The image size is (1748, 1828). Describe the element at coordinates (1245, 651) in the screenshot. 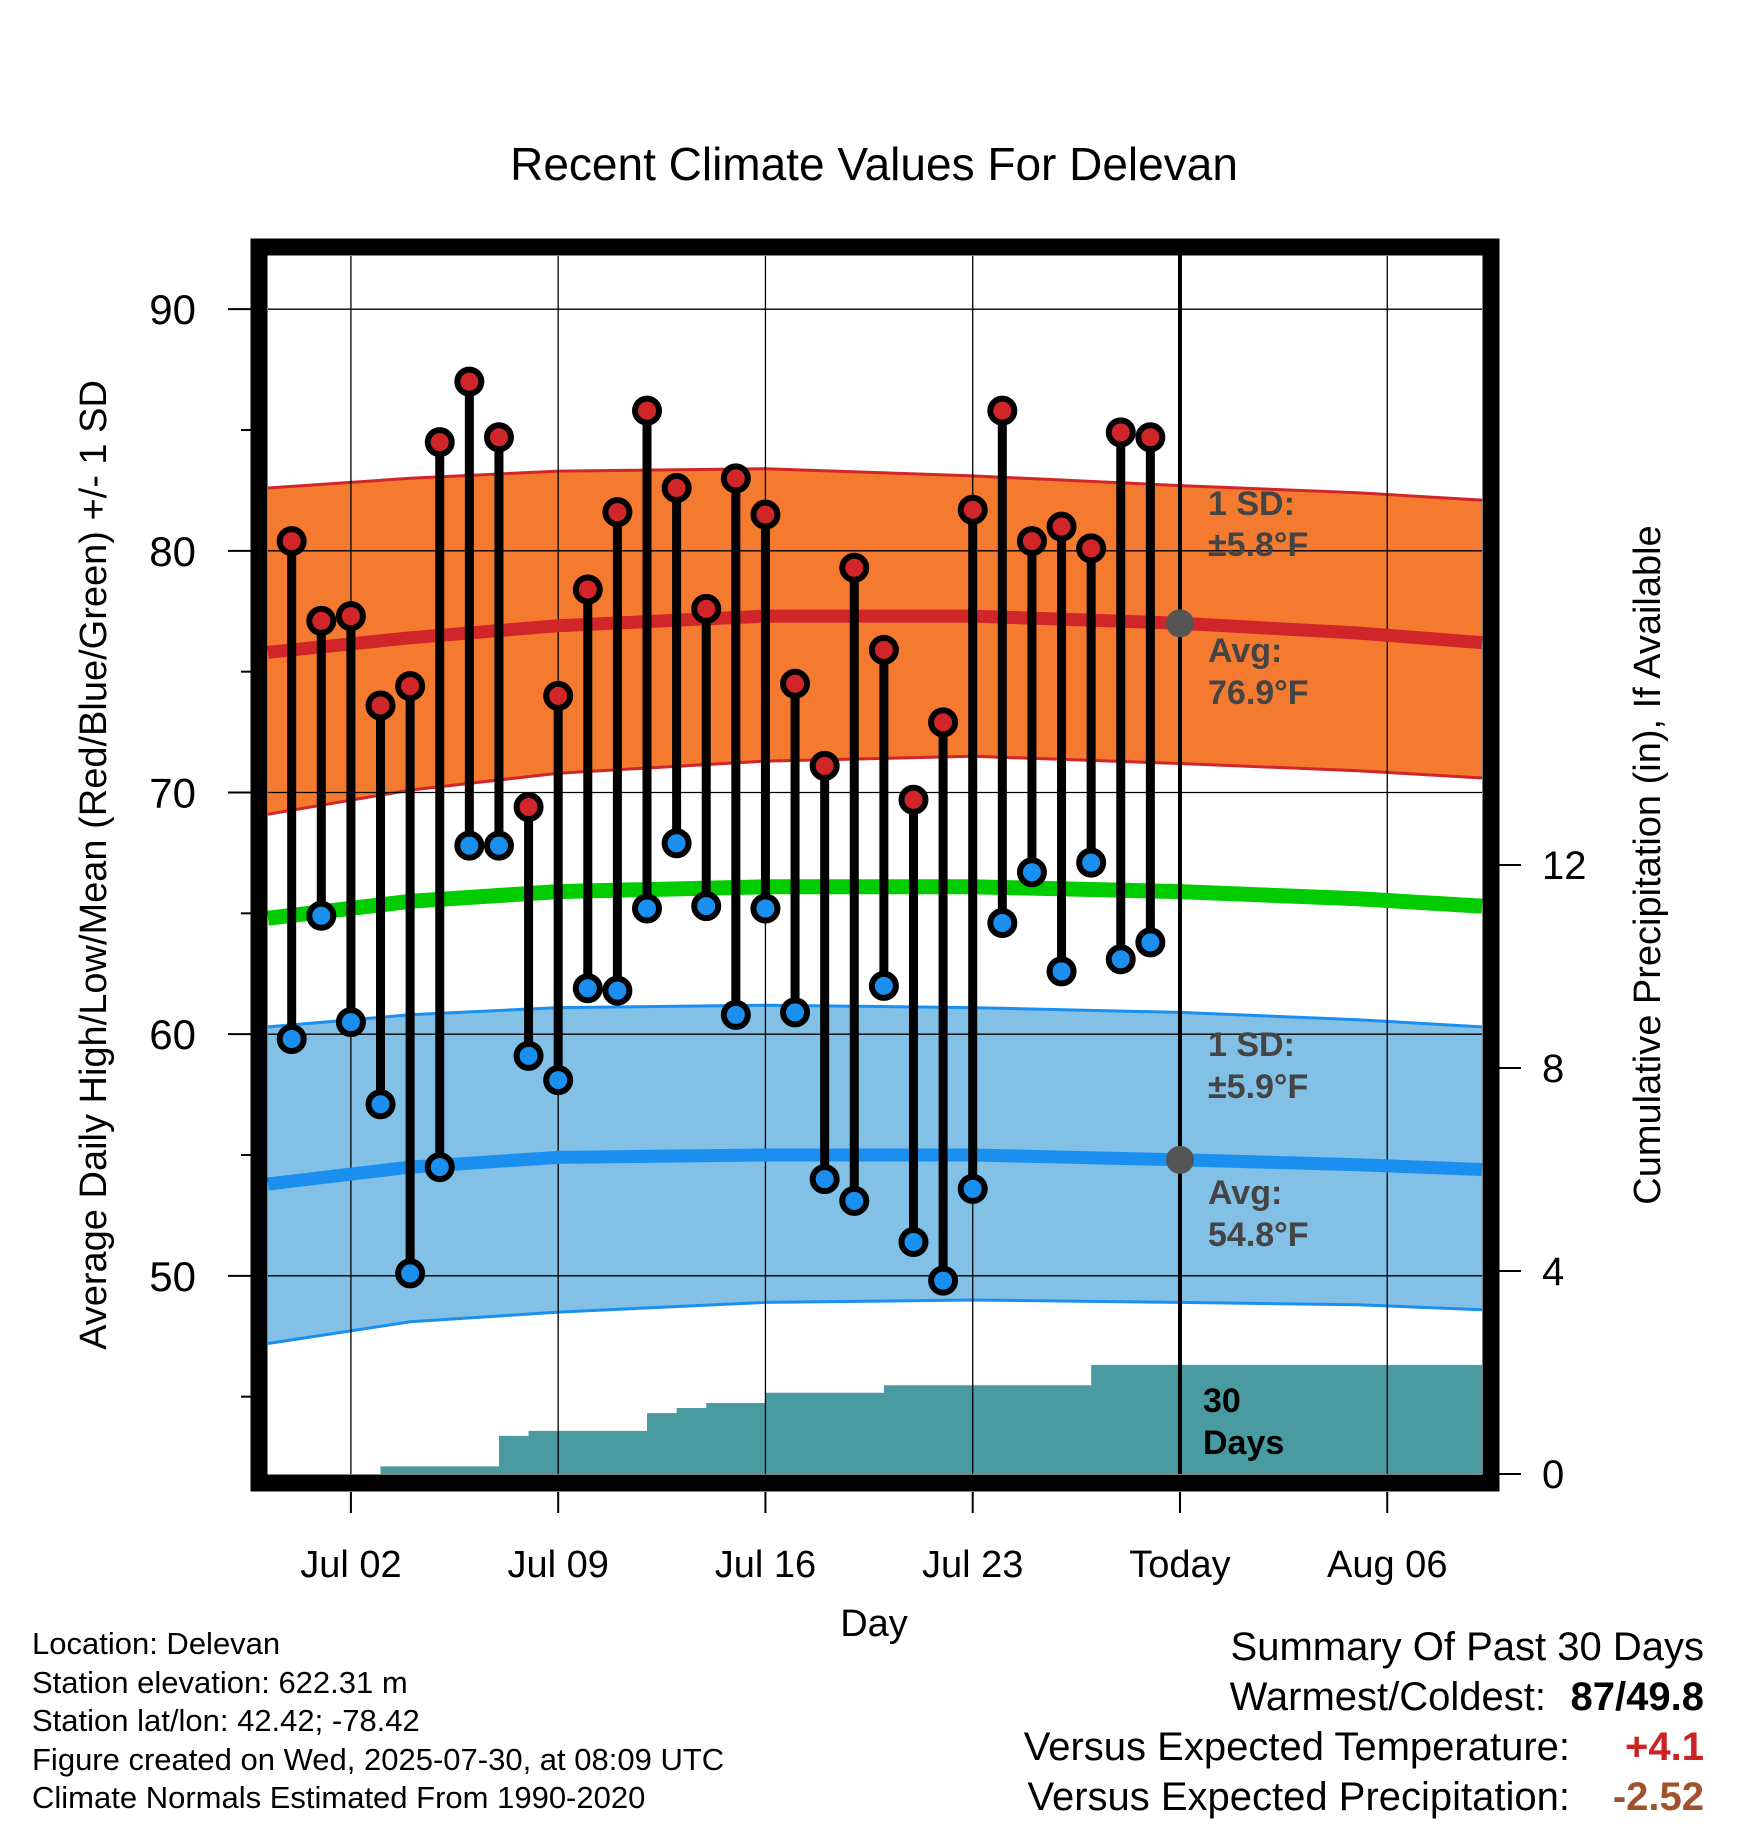

I see `high-avg-label: Avg:` at that location.